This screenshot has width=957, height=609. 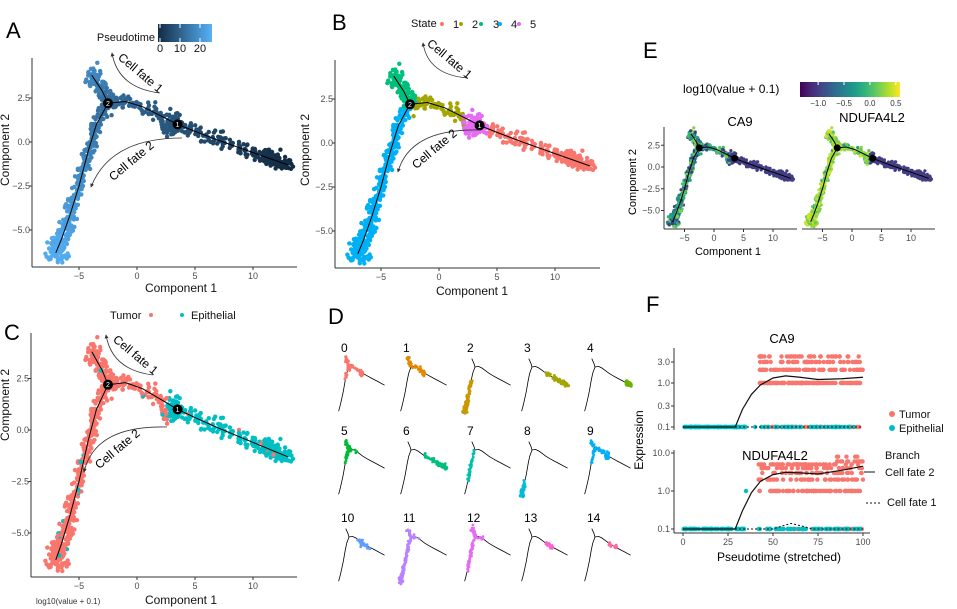 I want to click on facet-cluster-6: 6, so click(x=424, y=459).